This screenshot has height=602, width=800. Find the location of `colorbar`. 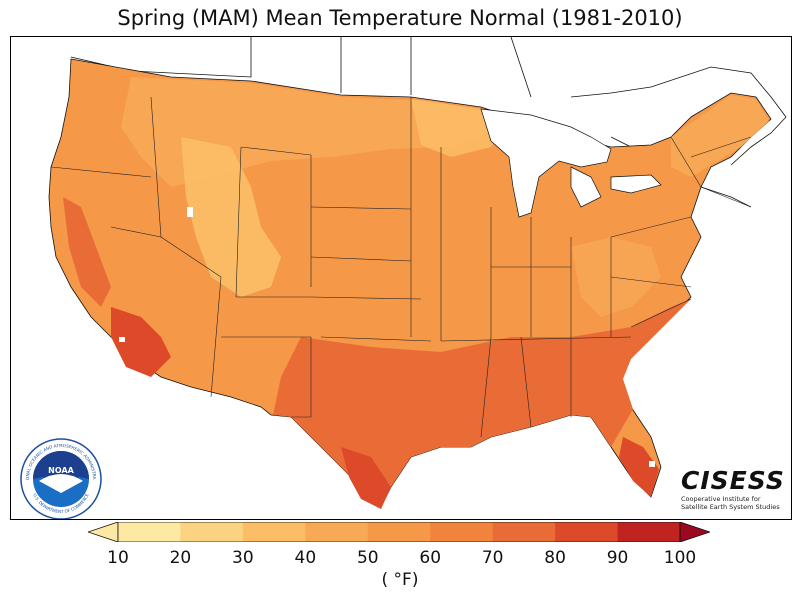

colorbar is located at coordinates (399, 532).